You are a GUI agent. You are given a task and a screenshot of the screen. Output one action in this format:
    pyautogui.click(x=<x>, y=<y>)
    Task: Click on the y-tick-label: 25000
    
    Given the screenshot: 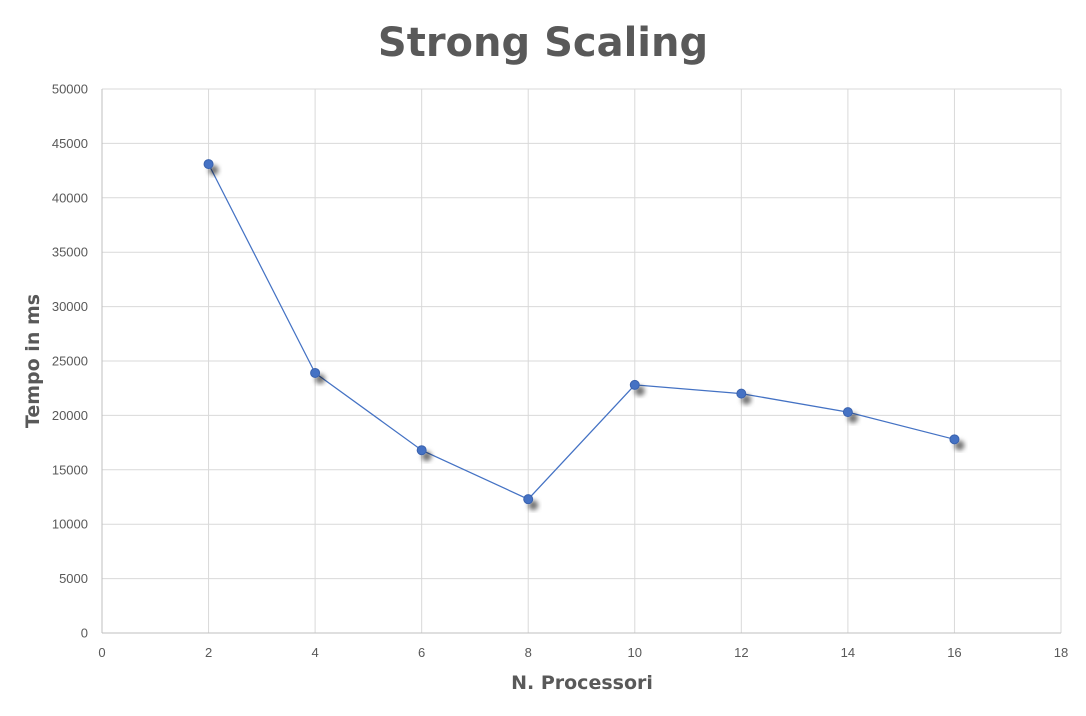 What is the action you would take?
    pyautogui.click(x=70, y=361)
    